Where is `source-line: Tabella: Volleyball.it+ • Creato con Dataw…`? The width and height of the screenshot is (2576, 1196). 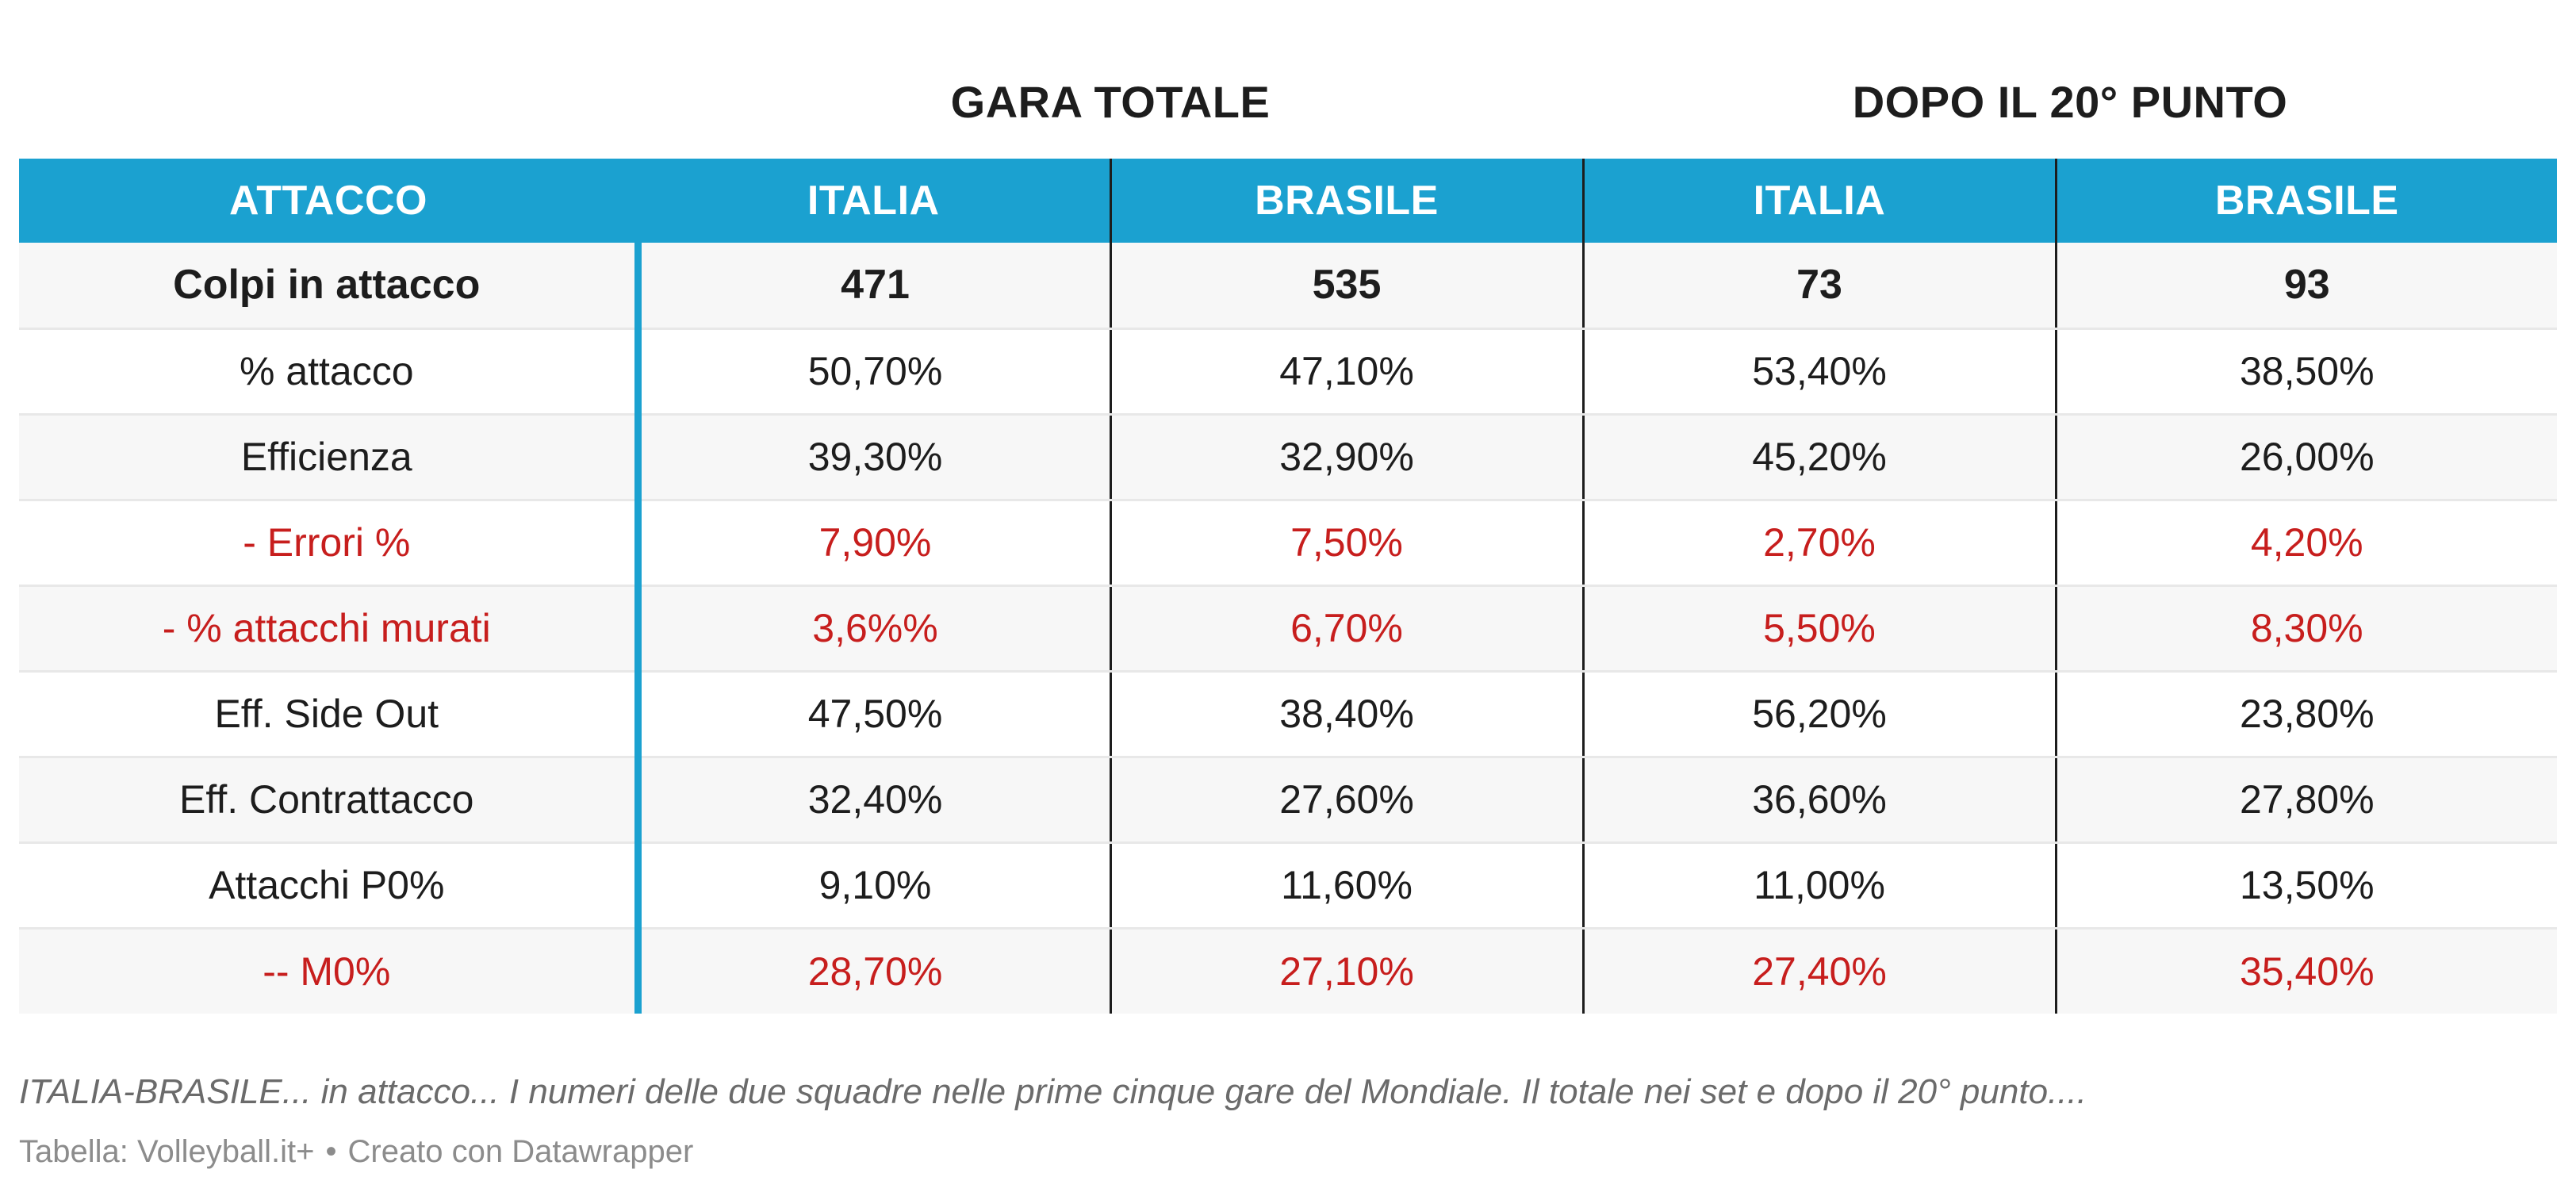
source-line: Tabella: Volleyball.it+ • Creato con Dataw… is located at coordinates (356, 1152).